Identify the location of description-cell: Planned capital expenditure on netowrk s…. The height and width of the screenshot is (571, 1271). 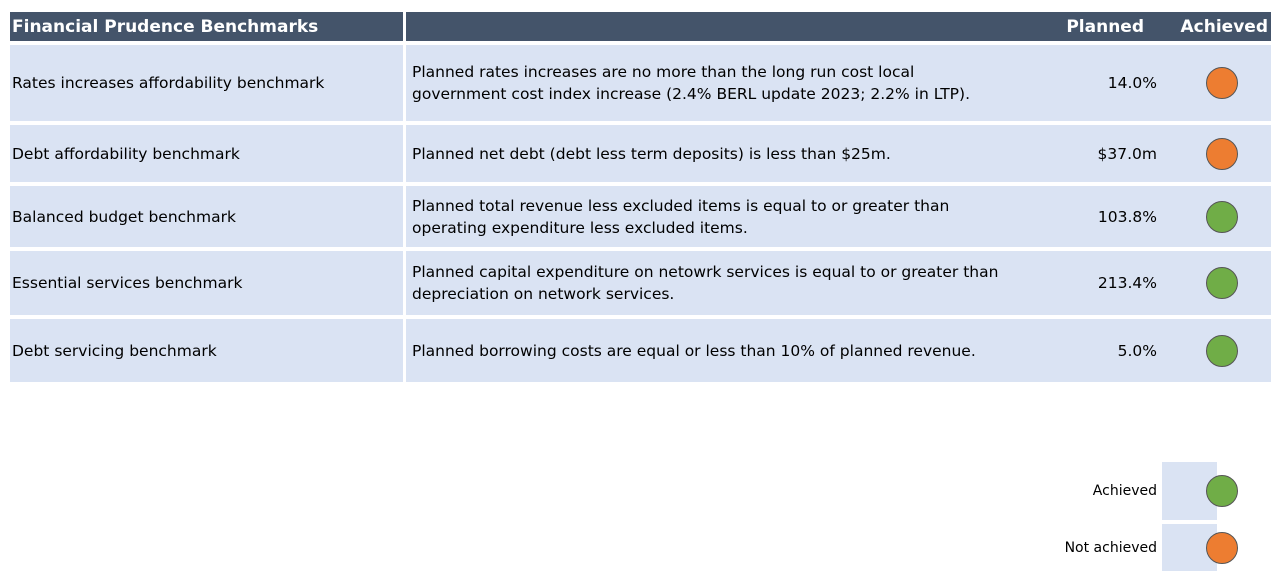
(838, 283).